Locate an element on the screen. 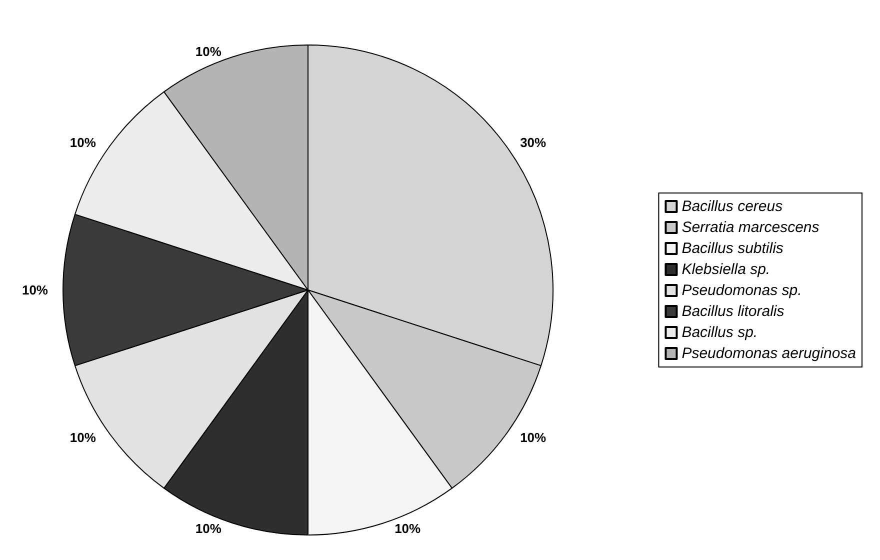  legend-label: Bacillus cereus is located at coordinates (733, 206).